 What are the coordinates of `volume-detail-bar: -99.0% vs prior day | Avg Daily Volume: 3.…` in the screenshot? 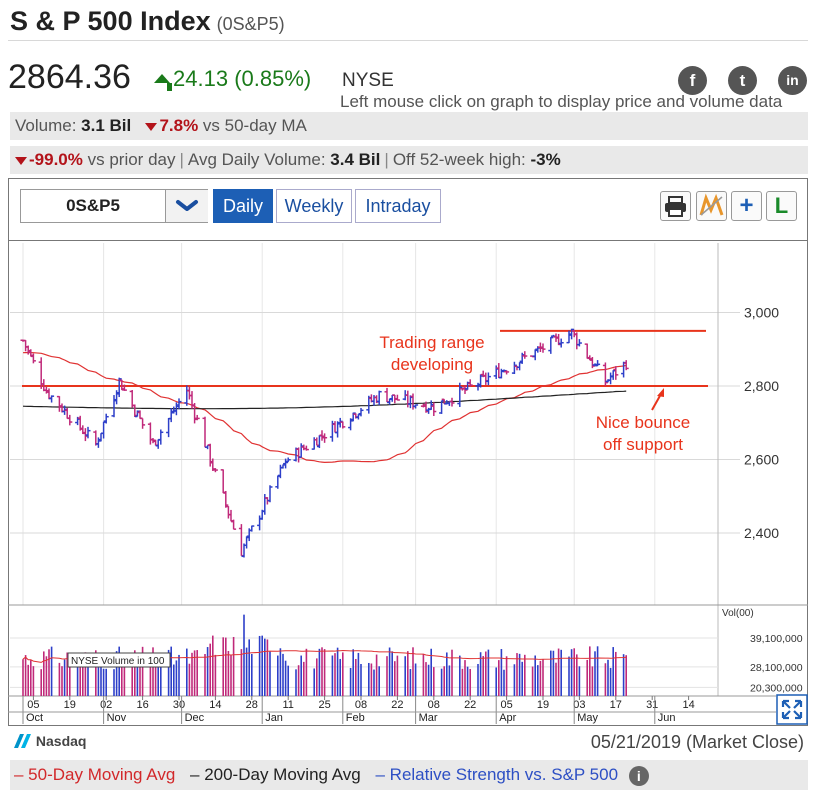 It's located at (409, 160).